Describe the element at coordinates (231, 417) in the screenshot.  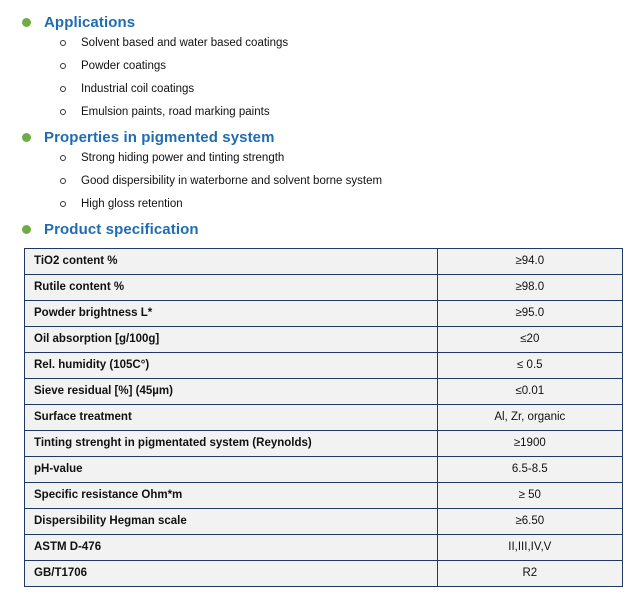
I see `spec-label: Surface treatment` at that location.